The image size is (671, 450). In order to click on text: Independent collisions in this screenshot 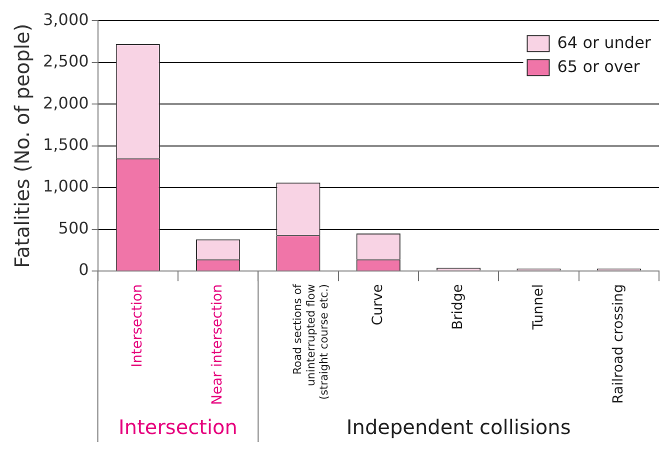, I will do `click(458, 427)`.